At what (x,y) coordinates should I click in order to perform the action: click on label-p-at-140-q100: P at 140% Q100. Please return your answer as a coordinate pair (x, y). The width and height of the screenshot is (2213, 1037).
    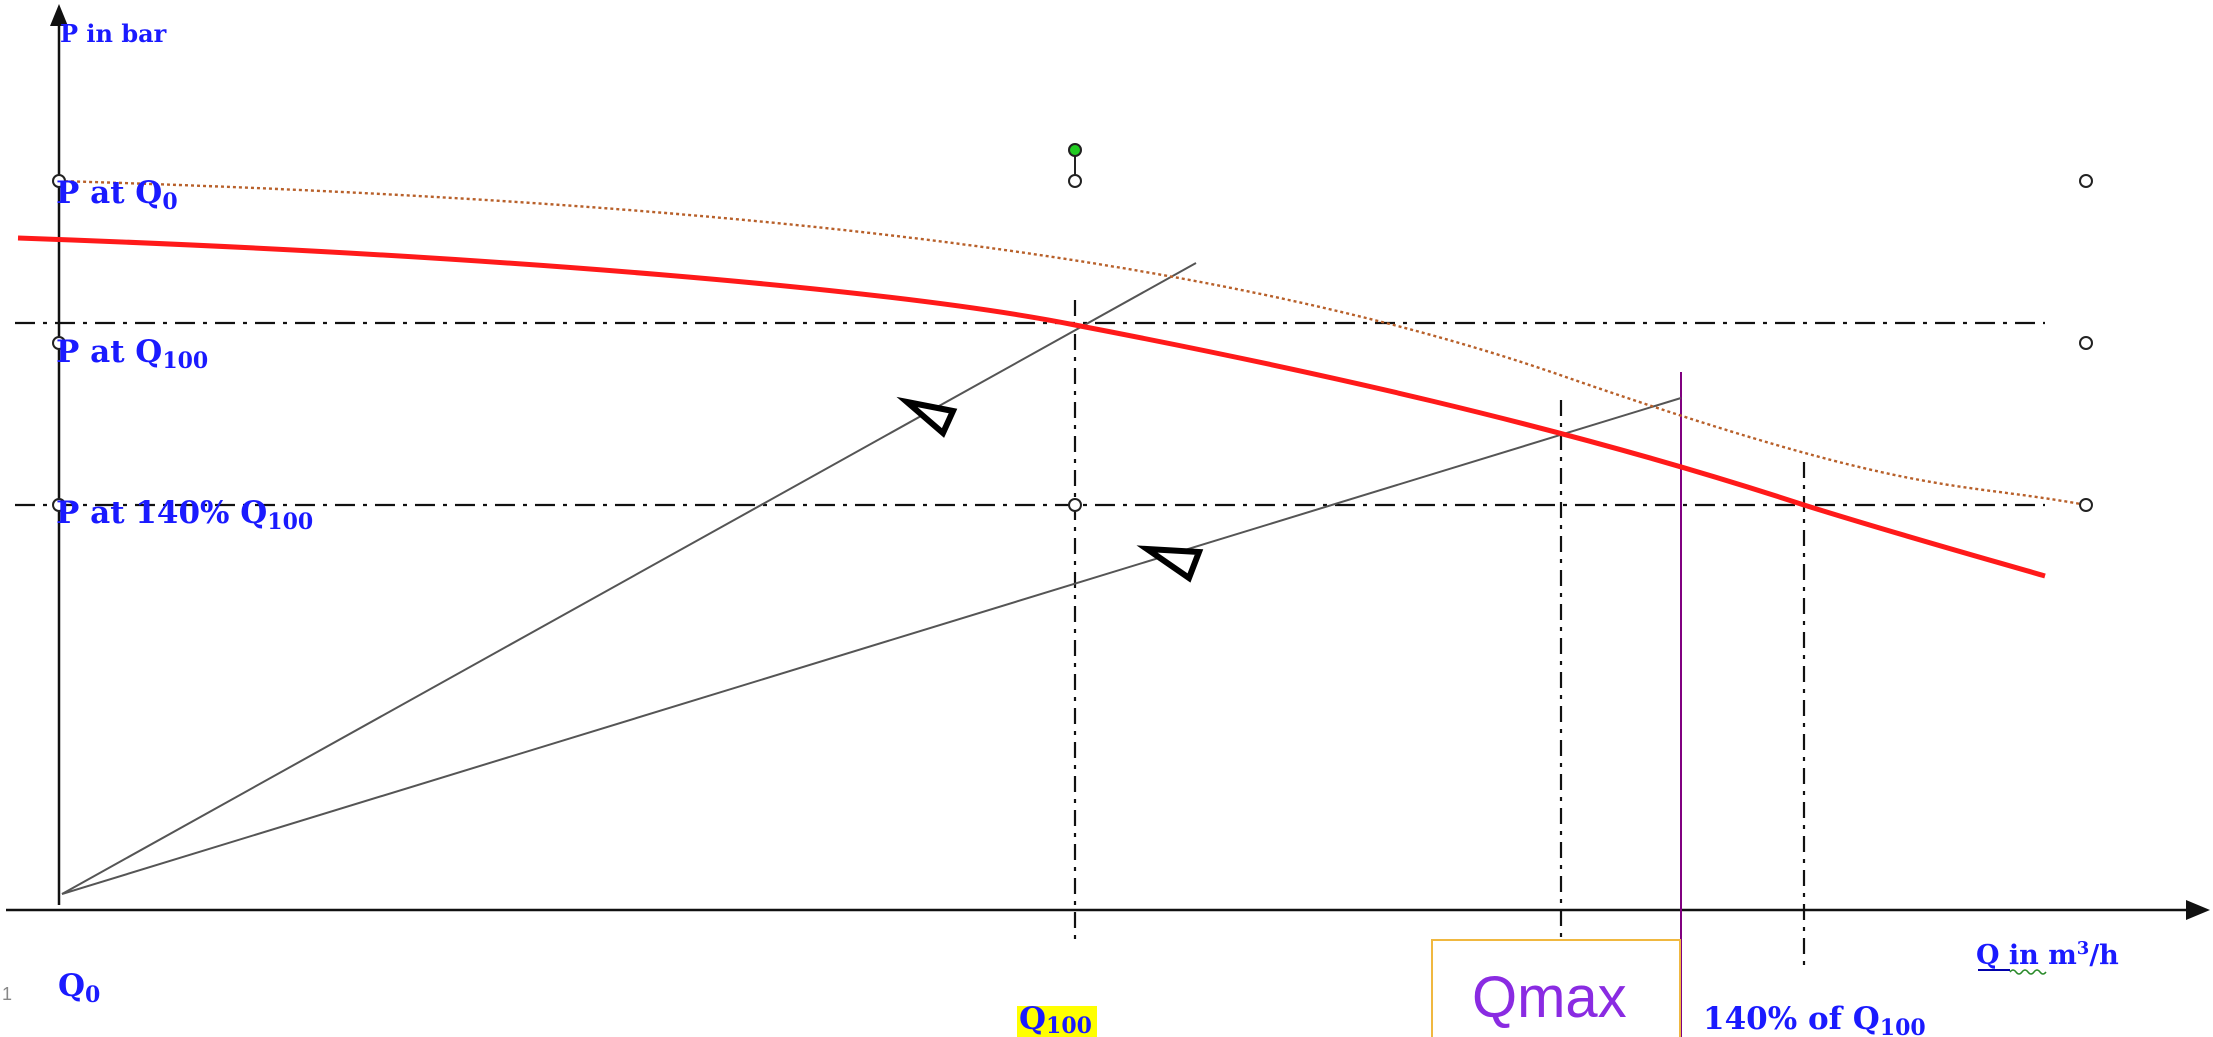
    Looking at the image, I should click on (184, 515).